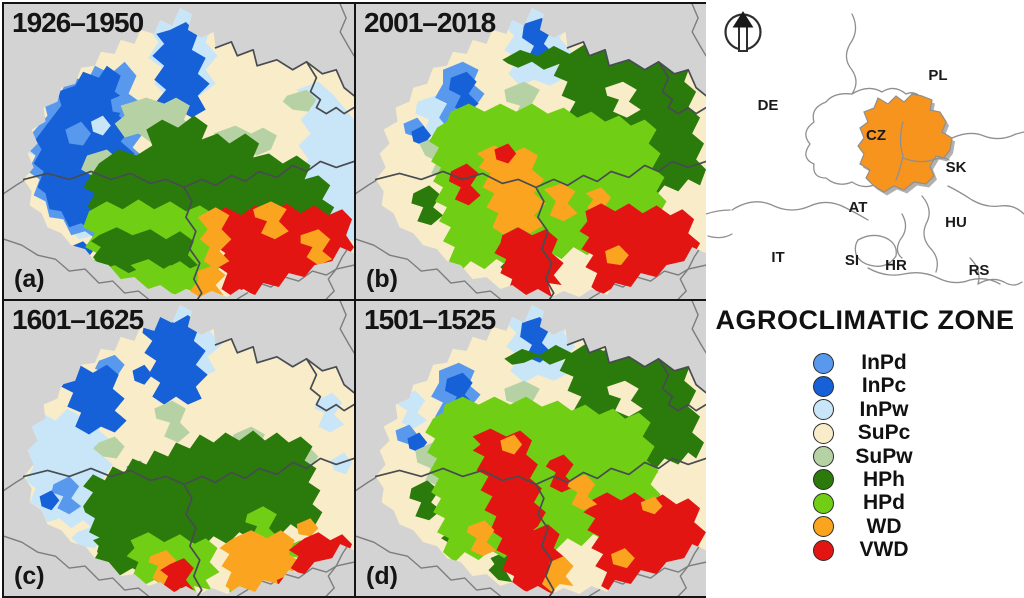 The image size is (1024, 598). I want to click on panel-letter: (a), so click(29, 279).